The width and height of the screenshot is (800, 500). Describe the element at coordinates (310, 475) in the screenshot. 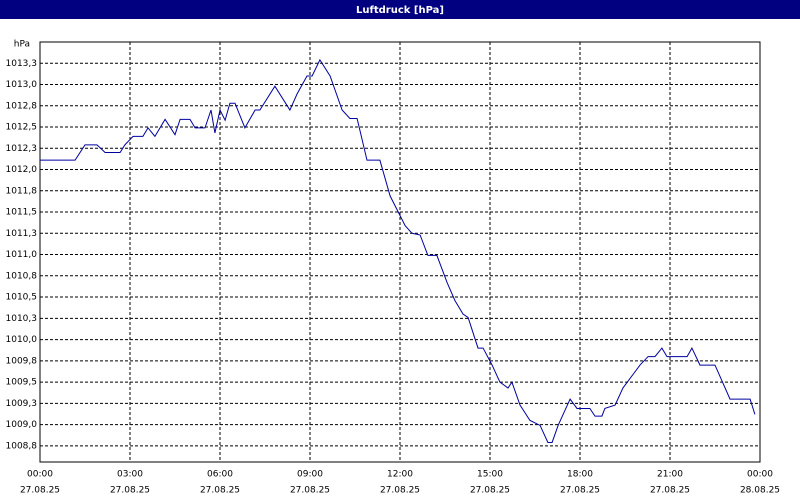

I see `x-tick-label: 09:00` at that location.